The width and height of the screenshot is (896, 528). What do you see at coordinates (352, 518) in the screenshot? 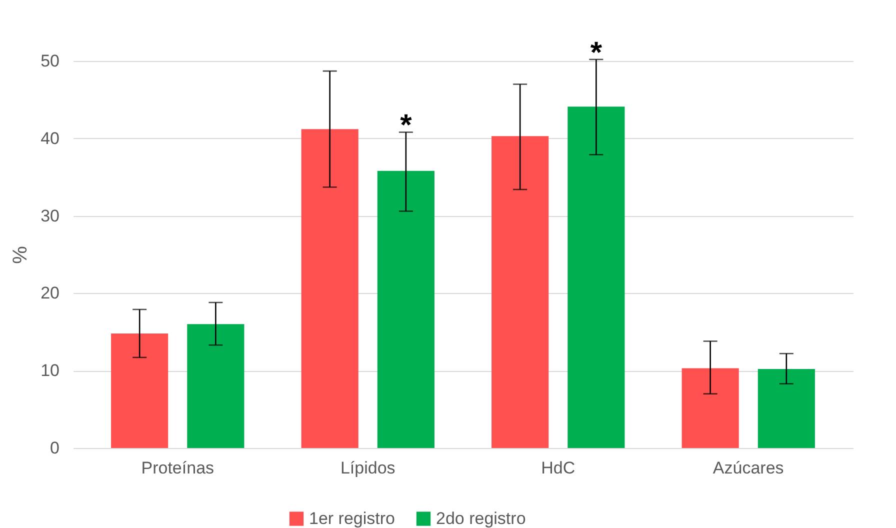
I see `legend-label: 1er registro` at bounding box center [352, 518].